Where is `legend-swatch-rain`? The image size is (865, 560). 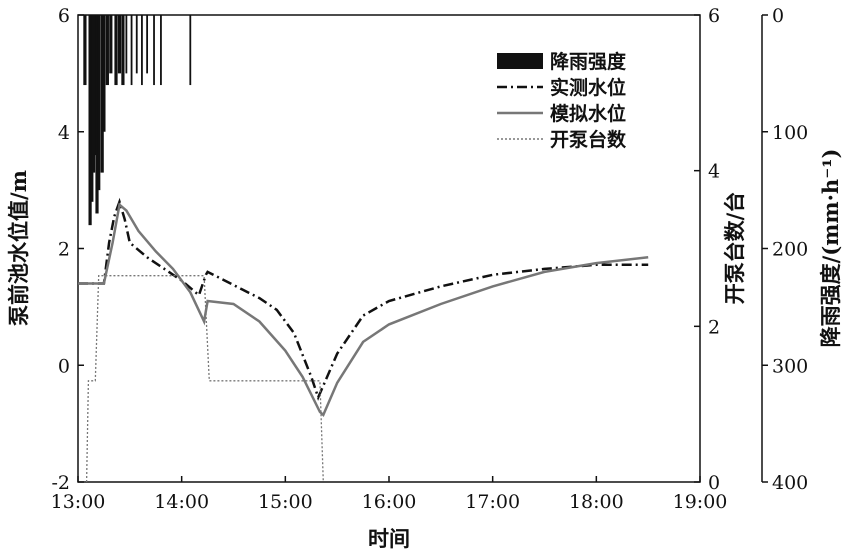 legend-swatch-rain is located at coordinates (520, 61).